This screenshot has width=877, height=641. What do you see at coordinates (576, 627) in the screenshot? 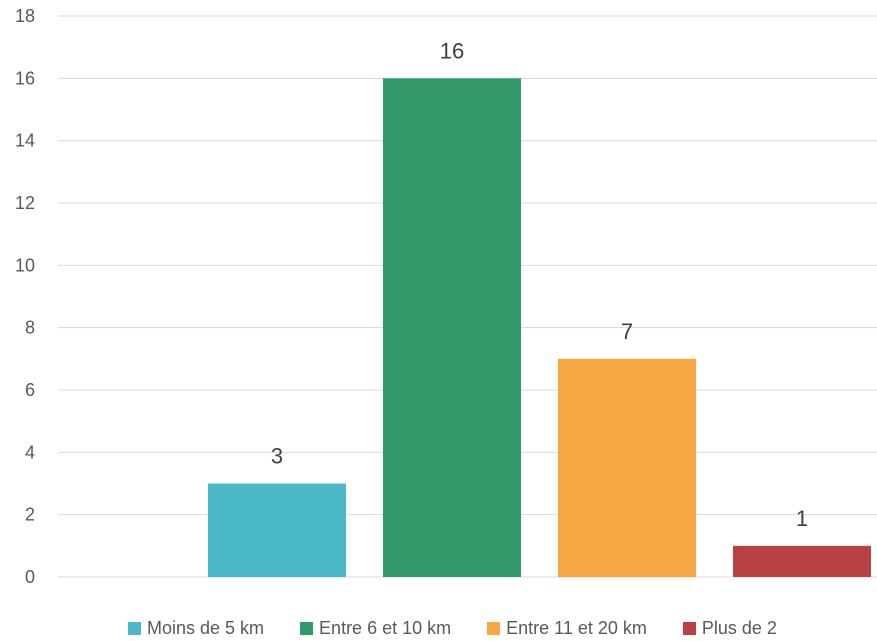
I see `legend-label: Entre 11 et 20 km` at bounding box center [576, 627].